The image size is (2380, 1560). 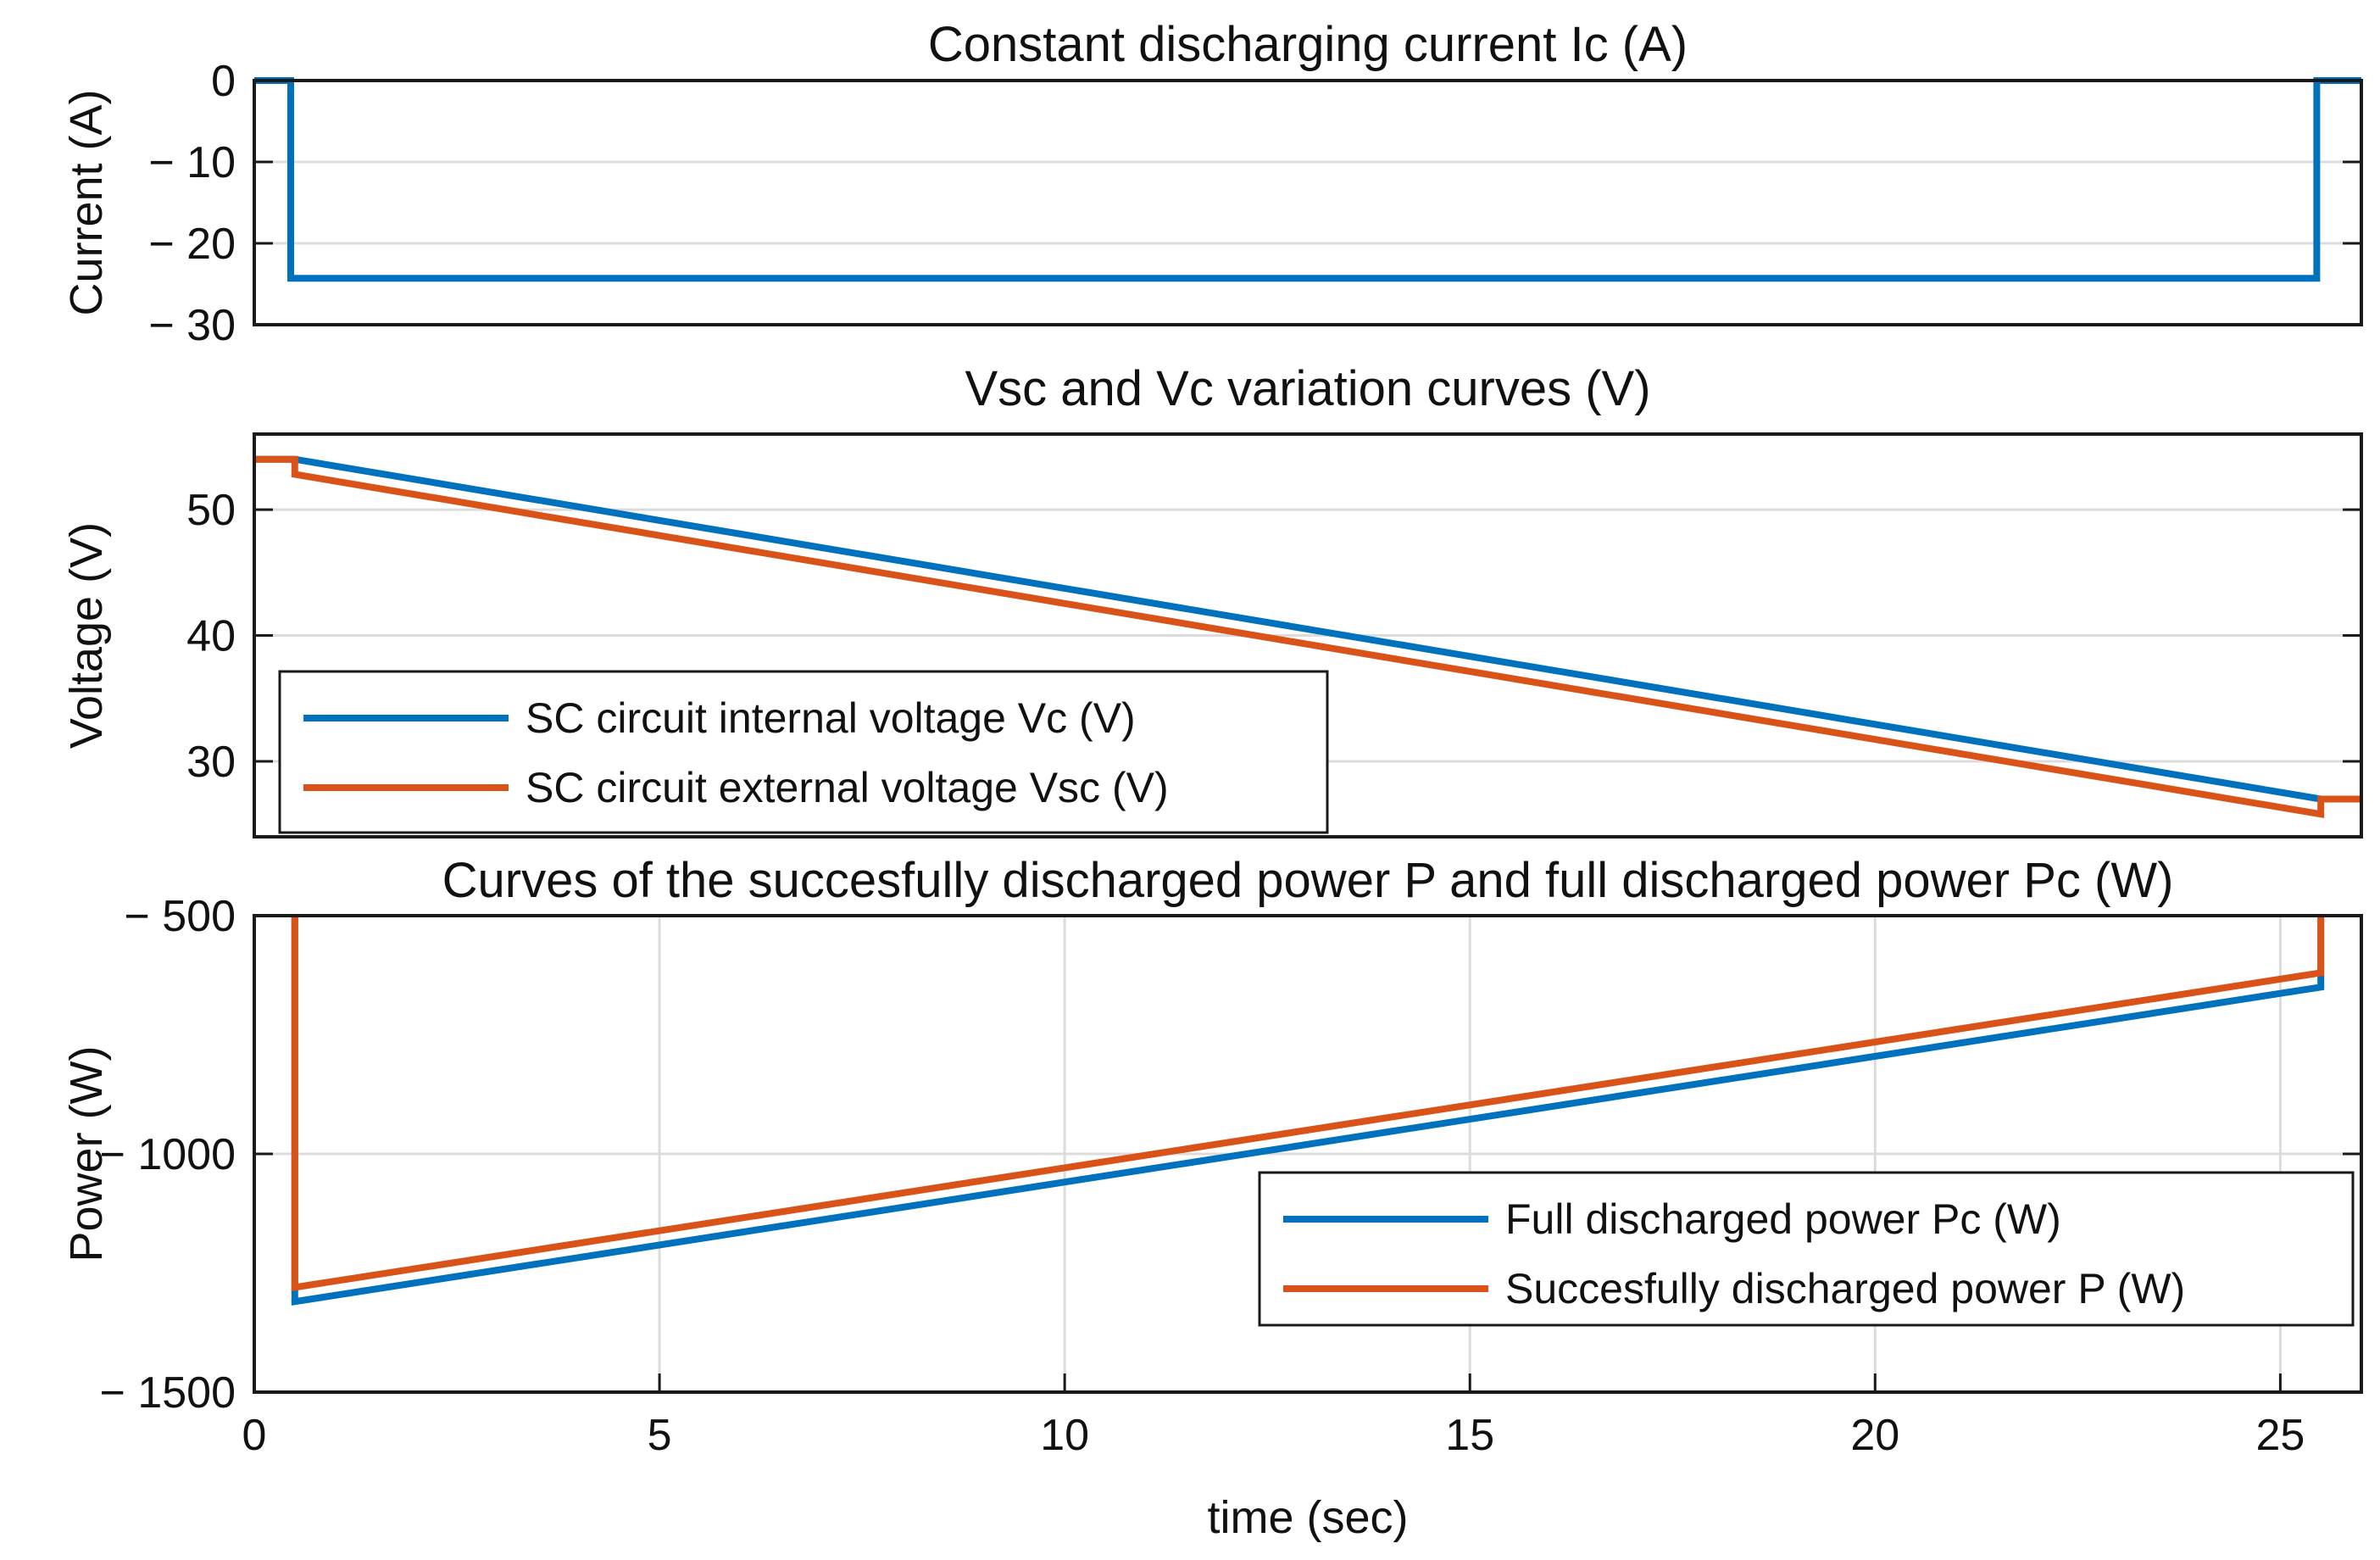 What do you see at coordinates (1845, 1288) in the screenshot?
I see `legend-entry-2: Succesfully discharged power P (W)` at bounding box center [1845, 1288].